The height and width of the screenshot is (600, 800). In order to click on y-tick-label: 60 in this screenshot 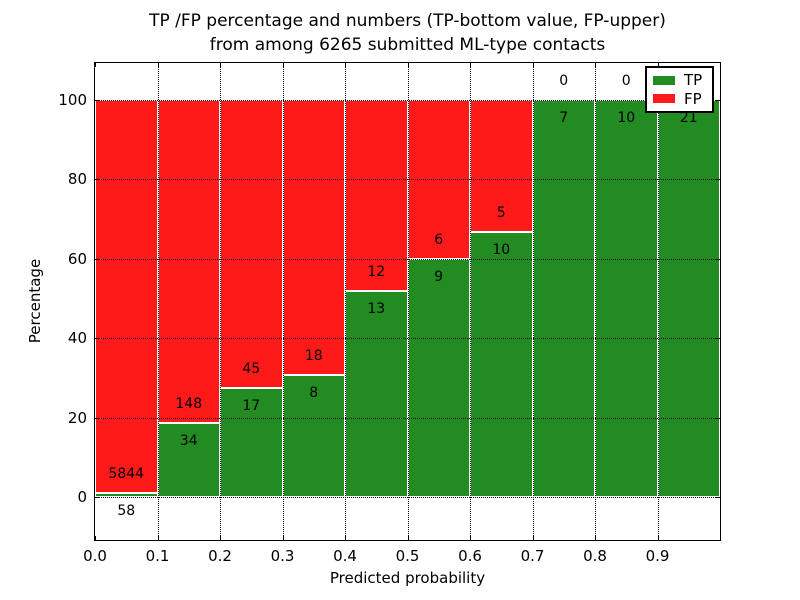, I will do `click(77, 258)`.